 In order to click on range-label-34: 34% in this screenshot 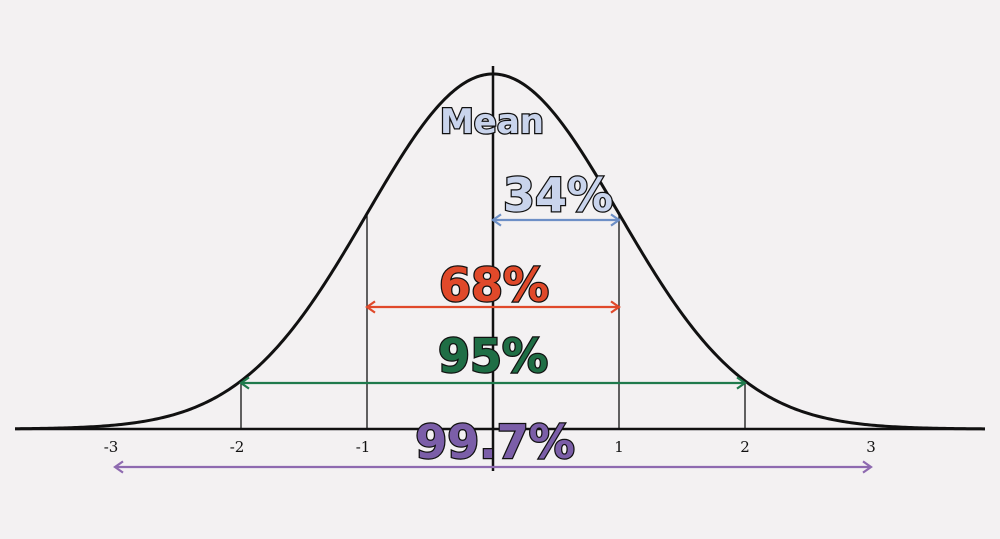, I will do `click(558, 195)`.